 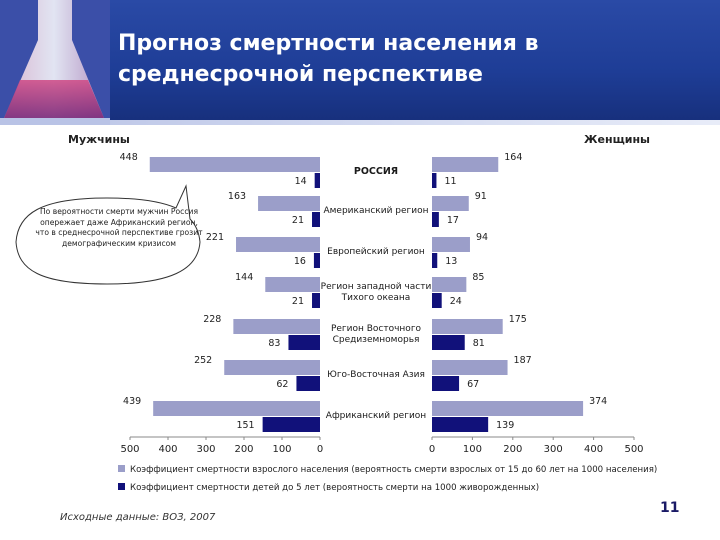 What do you see at coordinates (212, 319) in the screenshot?
I see `label-men-adult: 228` at bounding box center [212, 319].